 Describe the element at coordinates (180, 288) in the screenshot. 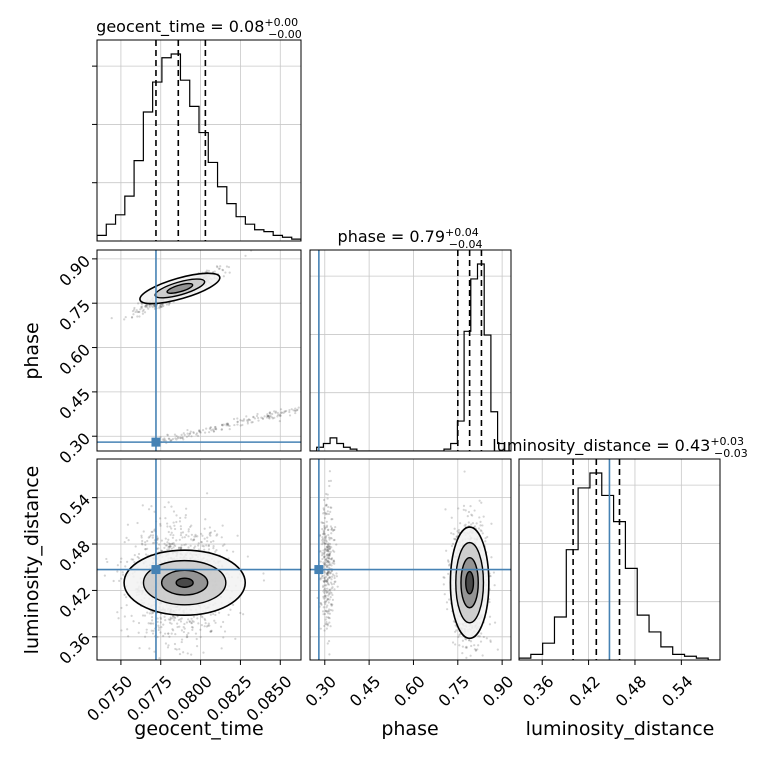

I see `density-contours` at that location.